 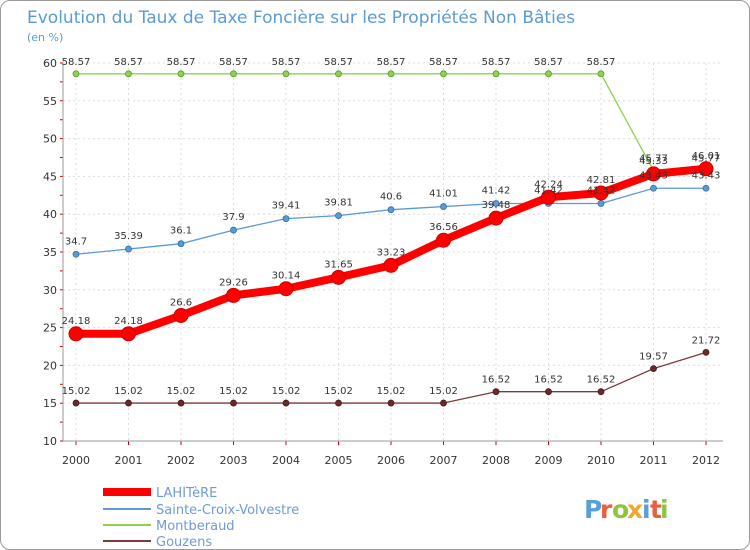 What do you see at coordinates (706, 156) in the screenshot?
I see `data-label: 46.01` at bounding box center [706, 156].